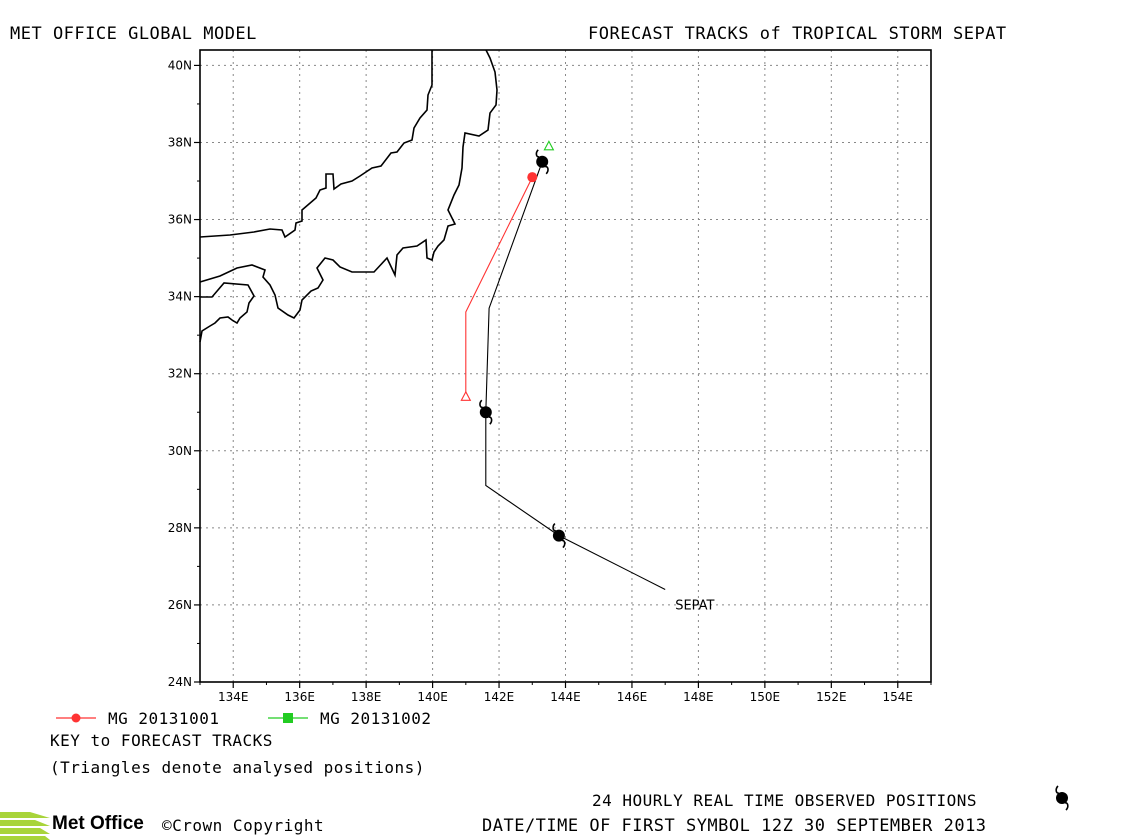 The height and width of the screenshot is (840, 1130). I want to click on met-office-logo-text: Met Office, so click(98, 823).